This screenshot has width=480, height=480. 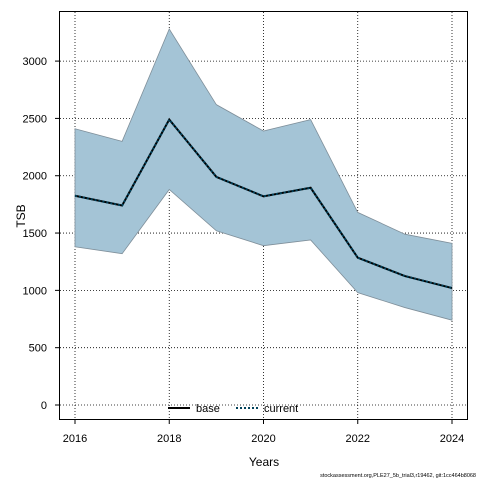 What do you see at coordinates (35, 177) in the screenshot?
I see `y-tick-label: 2000` at bounding box center [35, 177].